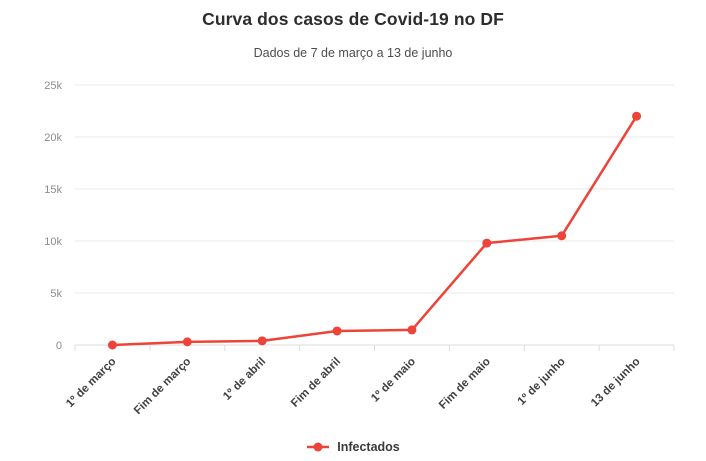  I want to click on legend-label-infectados: Infectados, so click(368, 447).